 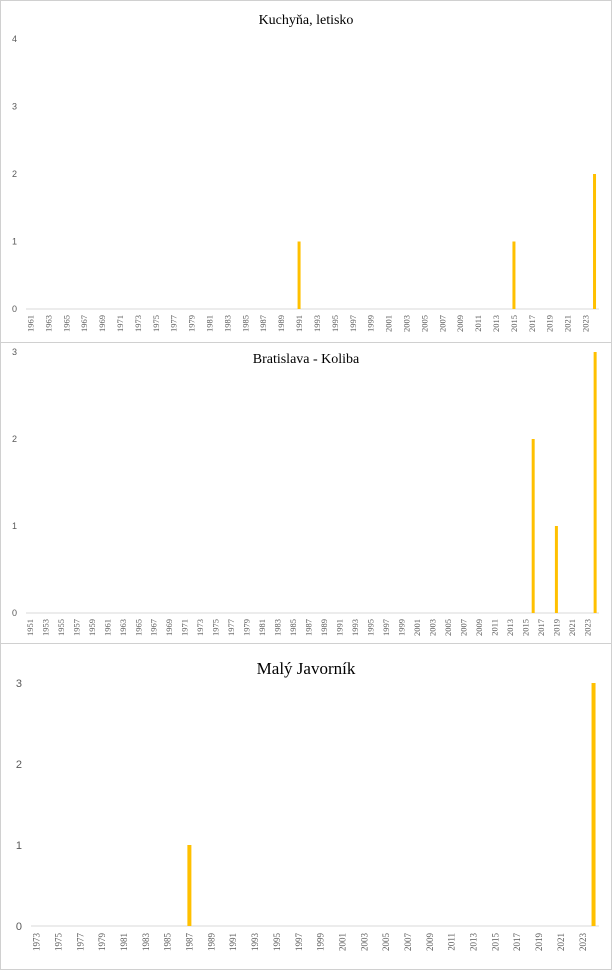 What do you see at coordinates (80, 942) in the screenshot?
I see `x-tick-label: 1977` at bounding box center [80, 942].